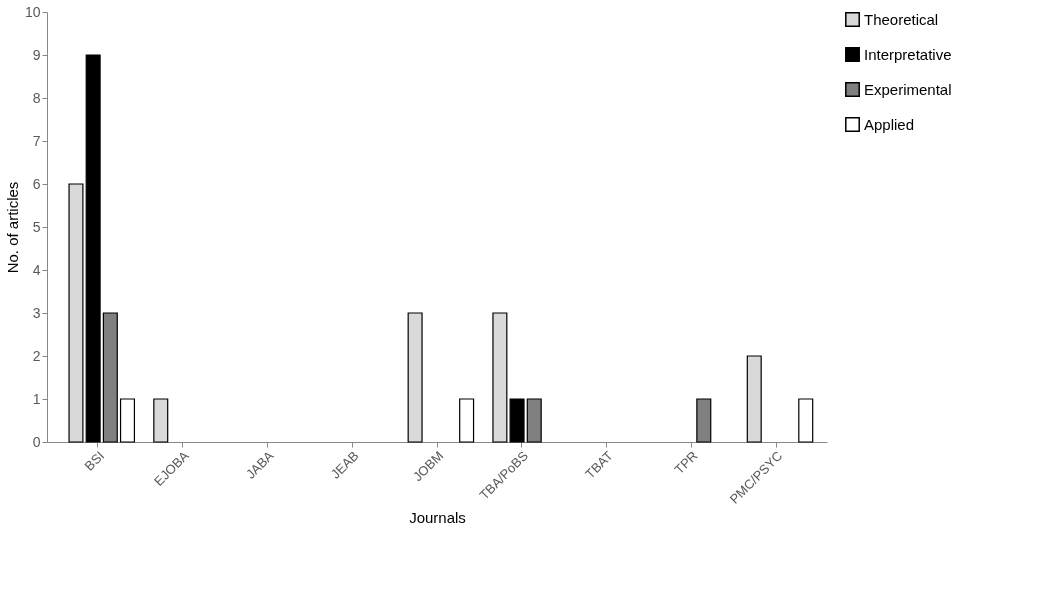 This screenshot has height=606, width=1043. I want to click on y-tick-label: 5, so click(36, 226).